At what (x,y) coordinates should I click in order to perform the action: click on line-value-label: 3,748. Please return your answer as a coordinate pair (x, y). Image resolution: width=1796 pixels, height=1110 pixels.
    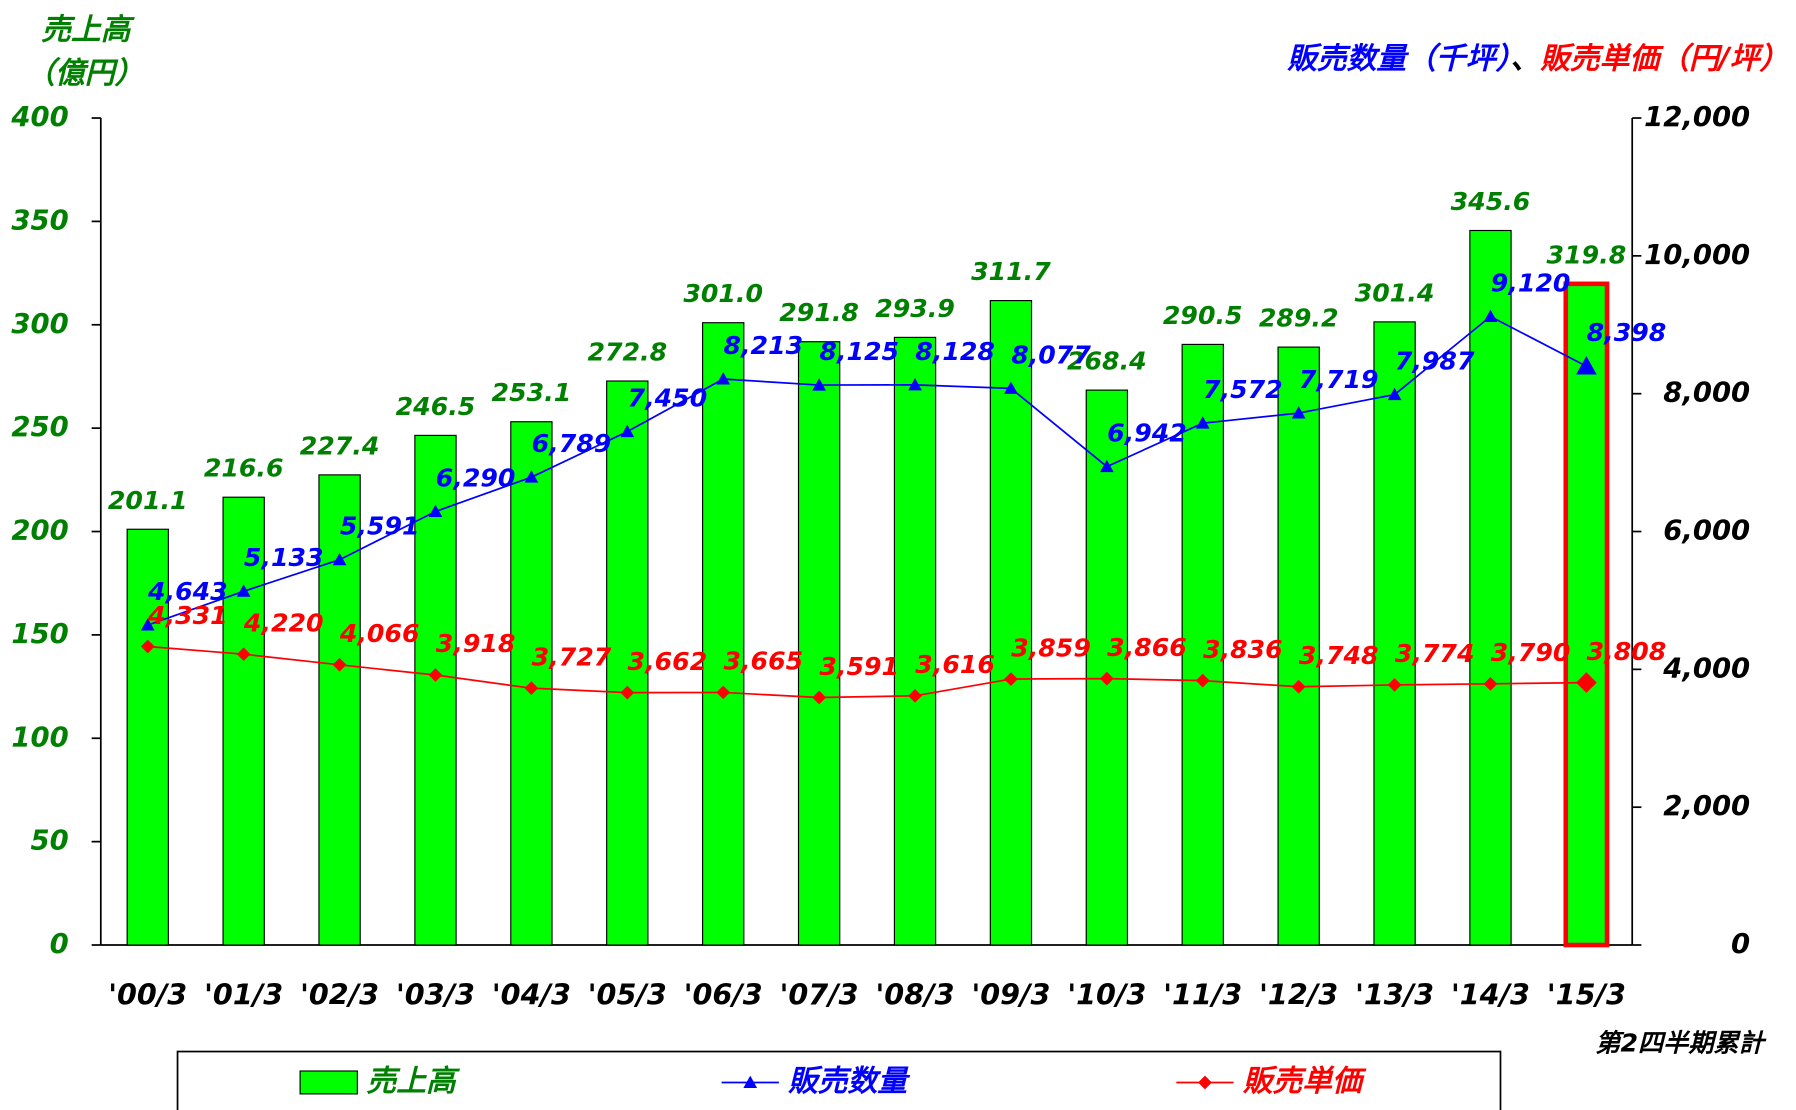
    Looking at the image, I should click on (1339, 655).